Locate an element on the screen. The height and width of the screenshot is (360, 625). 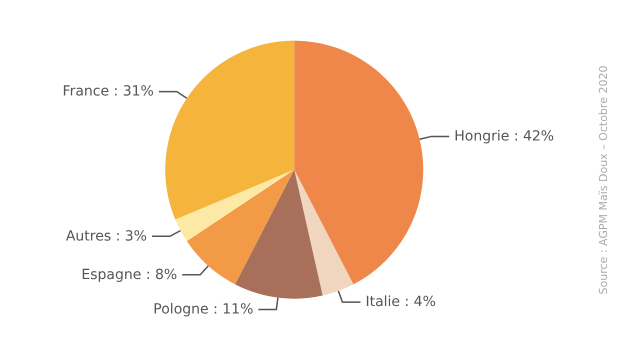
slice-label: France : 31% is located at coordinates (108, 92).